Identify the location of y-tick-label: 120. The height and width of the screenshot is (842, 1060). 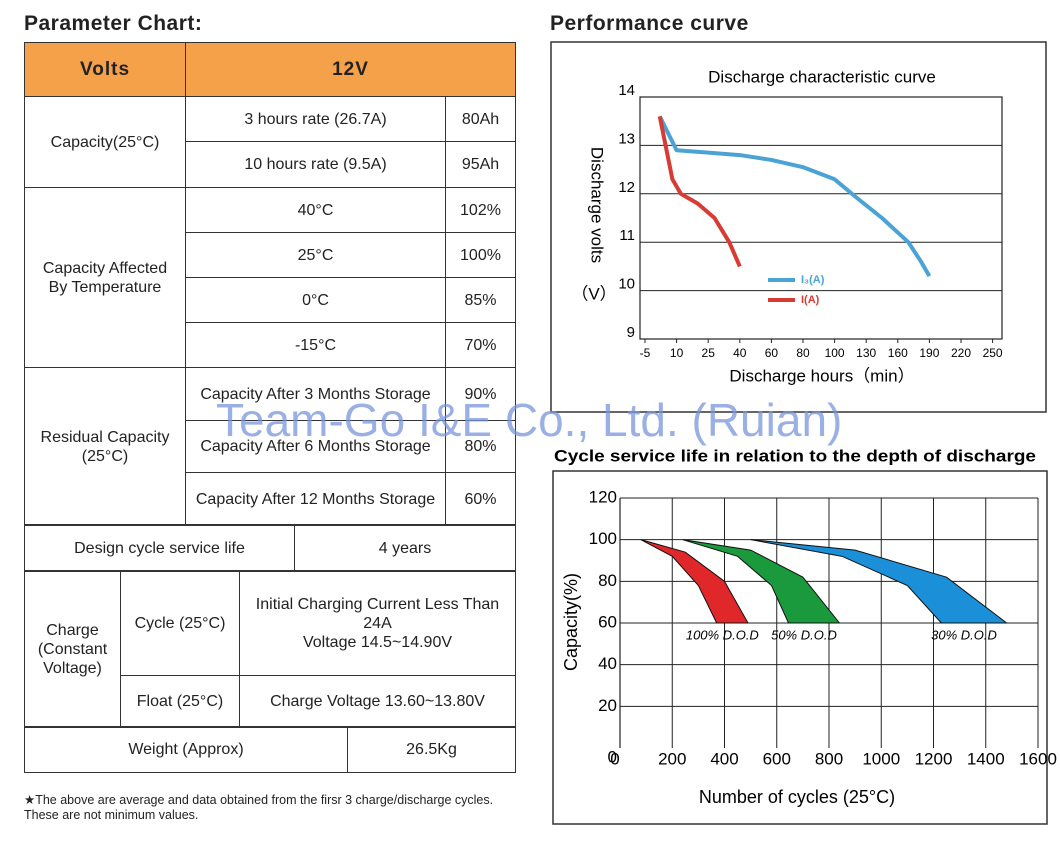
(603, 496).